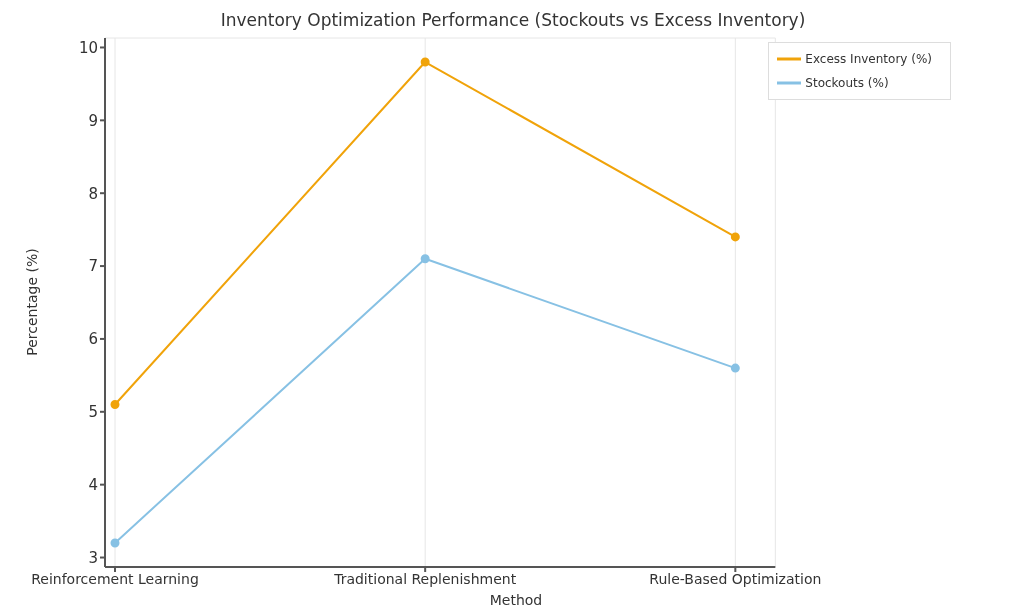 The height and width of the screenshot is (609, 1026). What do you see at coordinates (425, 578) in the screenshot?
I see `x-tick-label: Traditional Replenishment` at bounding box center [425, 578].